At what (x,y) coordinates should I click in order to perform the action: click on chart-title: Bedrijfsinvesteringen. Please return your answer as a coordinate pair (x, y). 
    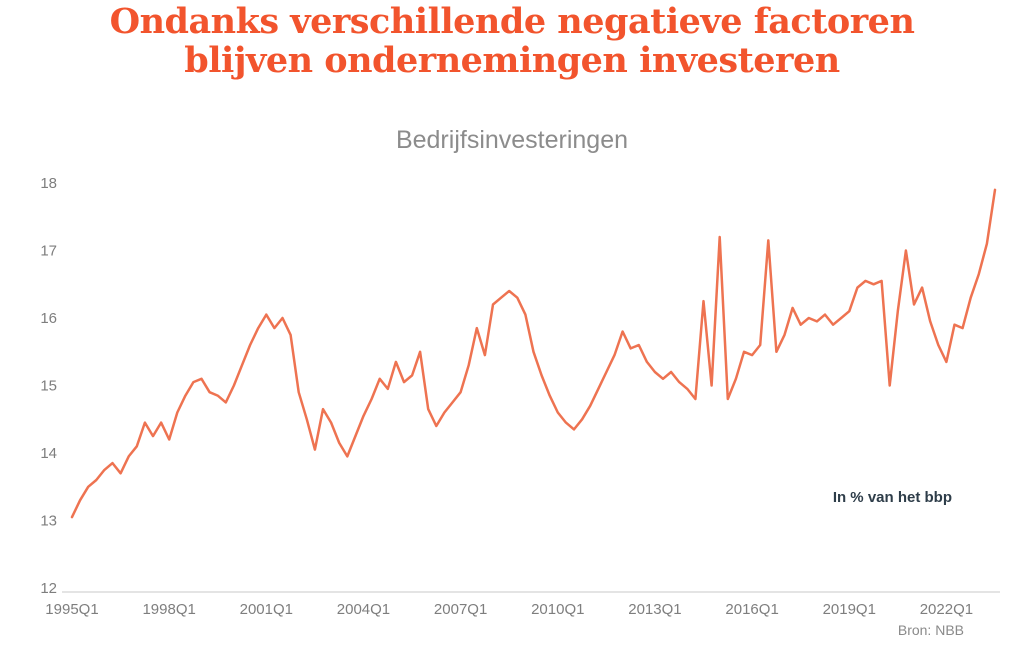
    Looking at the image, I should click on (512, 140).